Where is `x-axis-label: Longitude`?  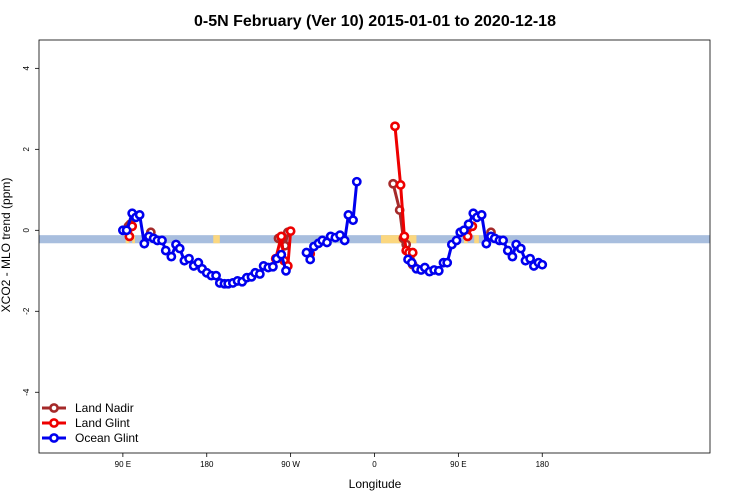
x-axis-label: Longitude is located at coordinates (375, 484).